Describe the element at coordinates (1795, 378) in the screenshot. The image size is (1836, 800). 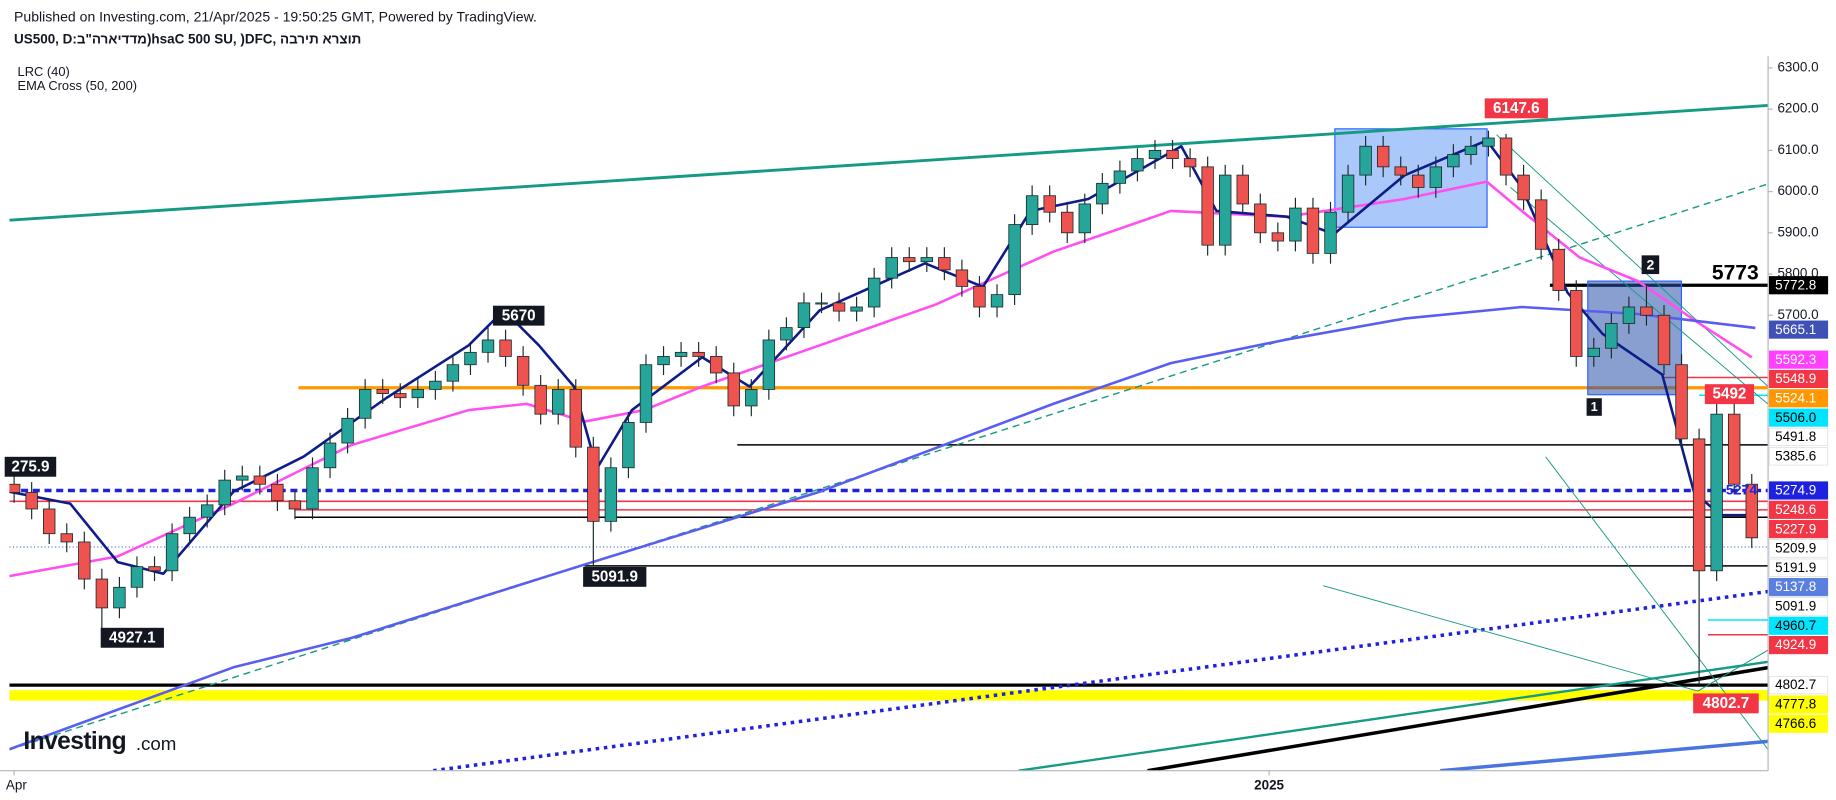
I see `price-tag-label: 5548.9` at that location.